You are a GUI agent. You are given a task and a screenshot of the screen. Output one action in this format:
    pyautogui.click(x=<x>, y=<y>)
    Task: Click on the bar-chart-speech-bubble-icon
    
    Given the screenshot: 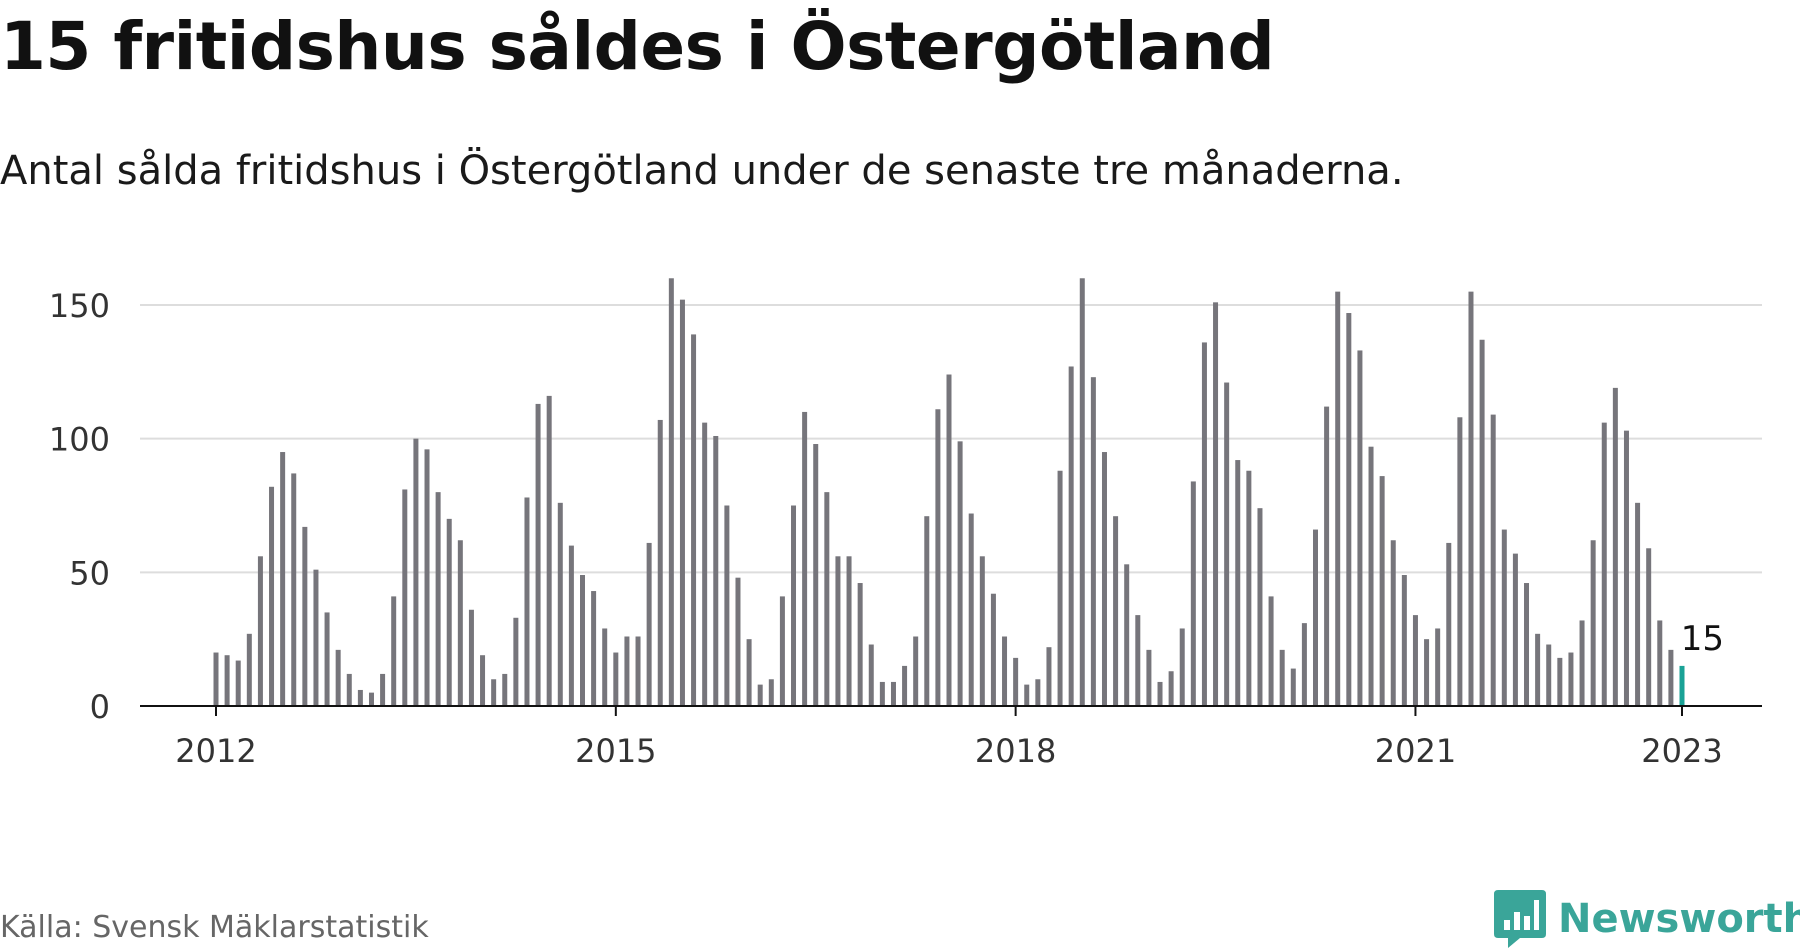 What is the action you would take?
    pyautogui.click(x=1520, y=919)
    